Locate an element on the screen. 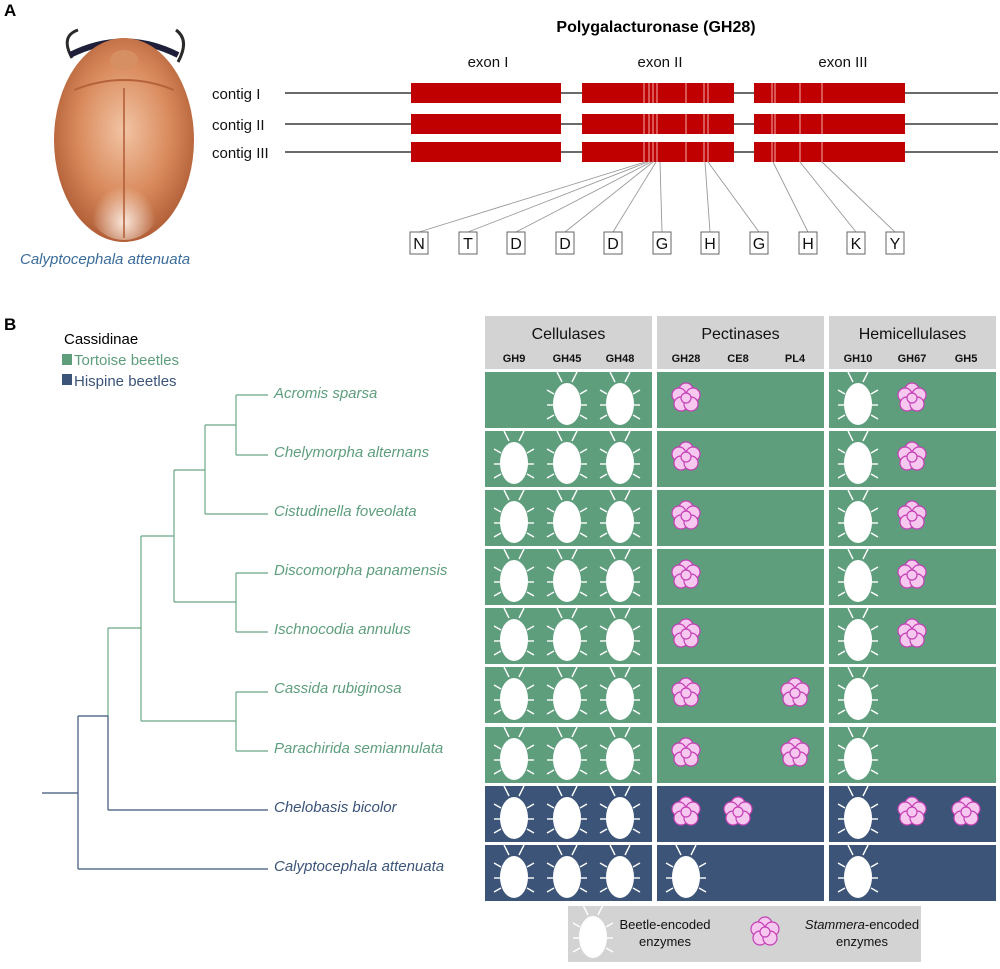 This screenshot has height=969, width=1000. beetle-enzyme-icon-r5-c7 is located at coordinates (858, 634).